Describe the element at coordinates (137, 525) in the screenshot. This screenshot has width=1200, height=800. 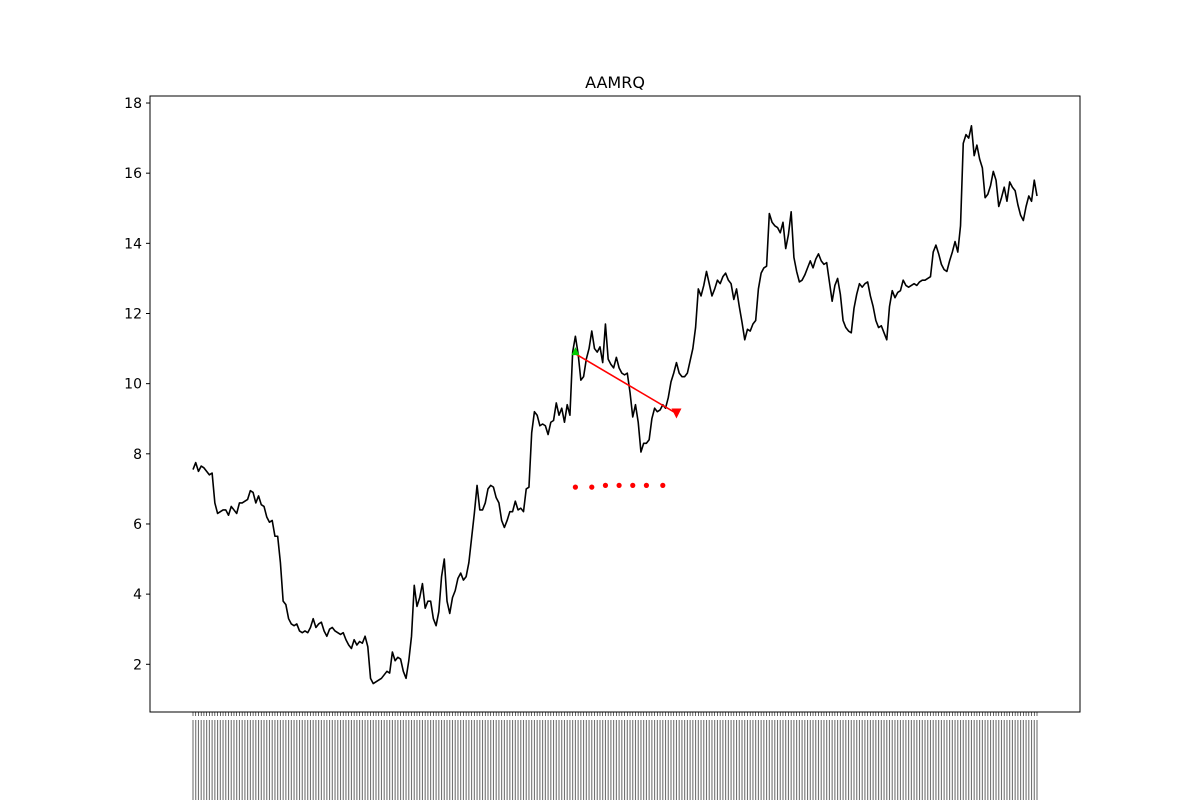
I see `y-tick-label: 6` at that location.